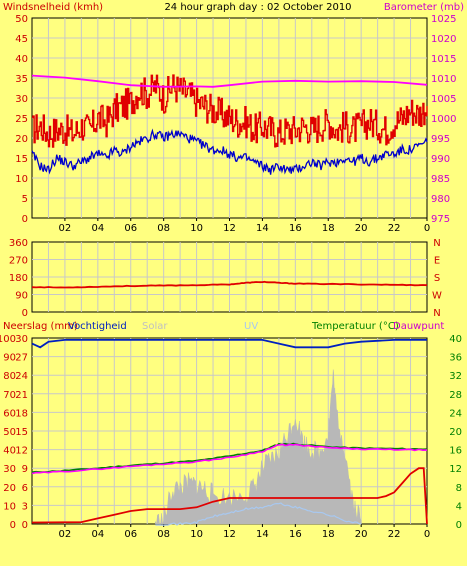 The image size is (467, 566). Describe the element at coordinates (9, 469) in the screenshot. I see `rain-ytick-label: 30` at that location.